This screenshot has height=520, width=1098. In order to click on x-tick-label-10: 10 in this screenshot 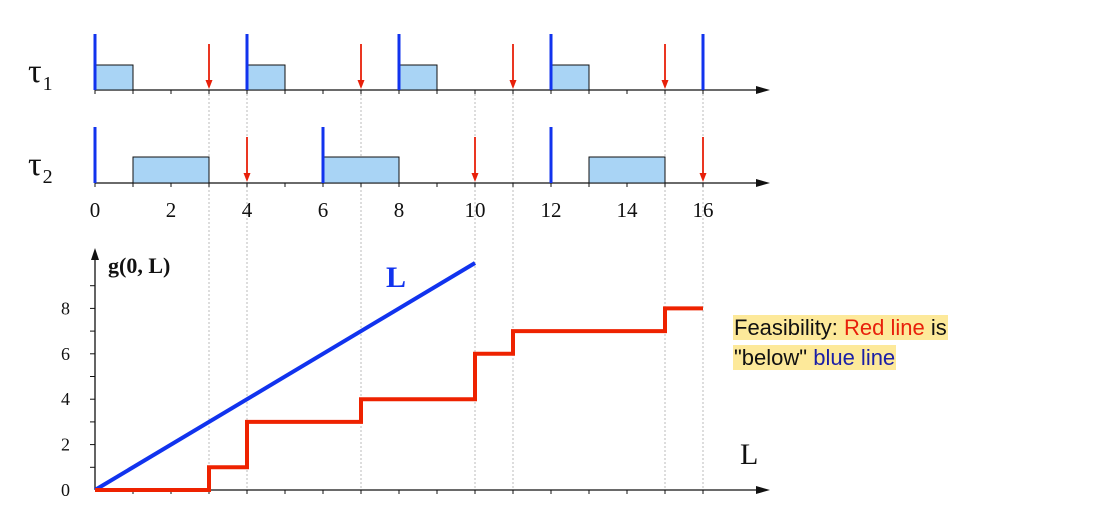, I will do `click(475, 210)`.